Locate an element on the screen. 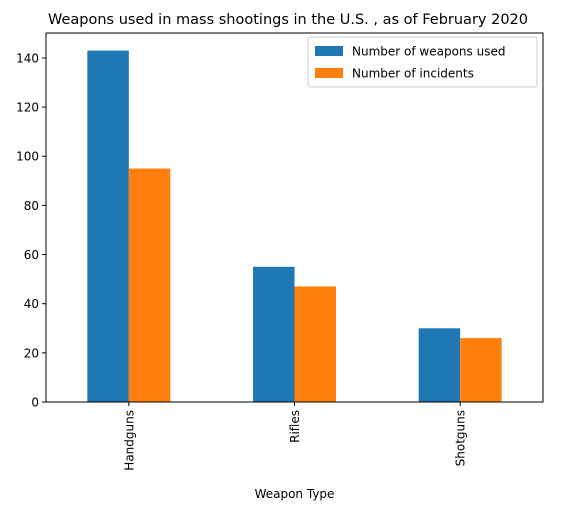  y-tick-label: 20 is located at coordinates (31, 353).